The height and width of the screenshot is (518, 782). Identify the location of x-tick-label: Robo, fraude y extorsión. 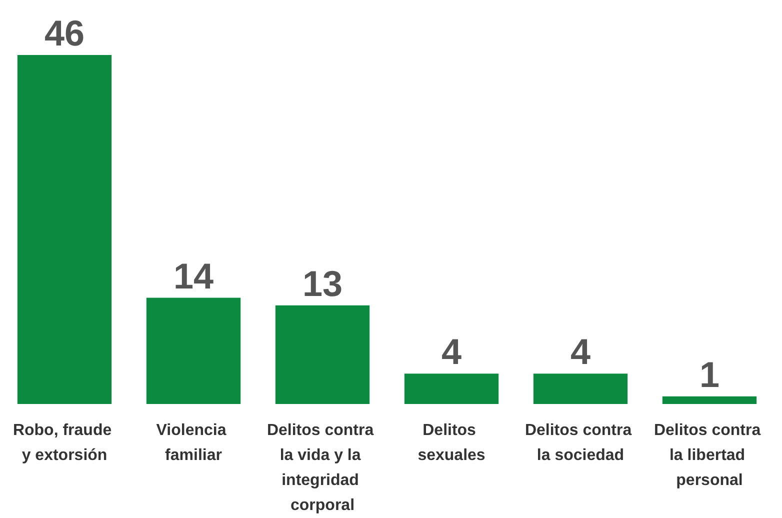
(64, 443).